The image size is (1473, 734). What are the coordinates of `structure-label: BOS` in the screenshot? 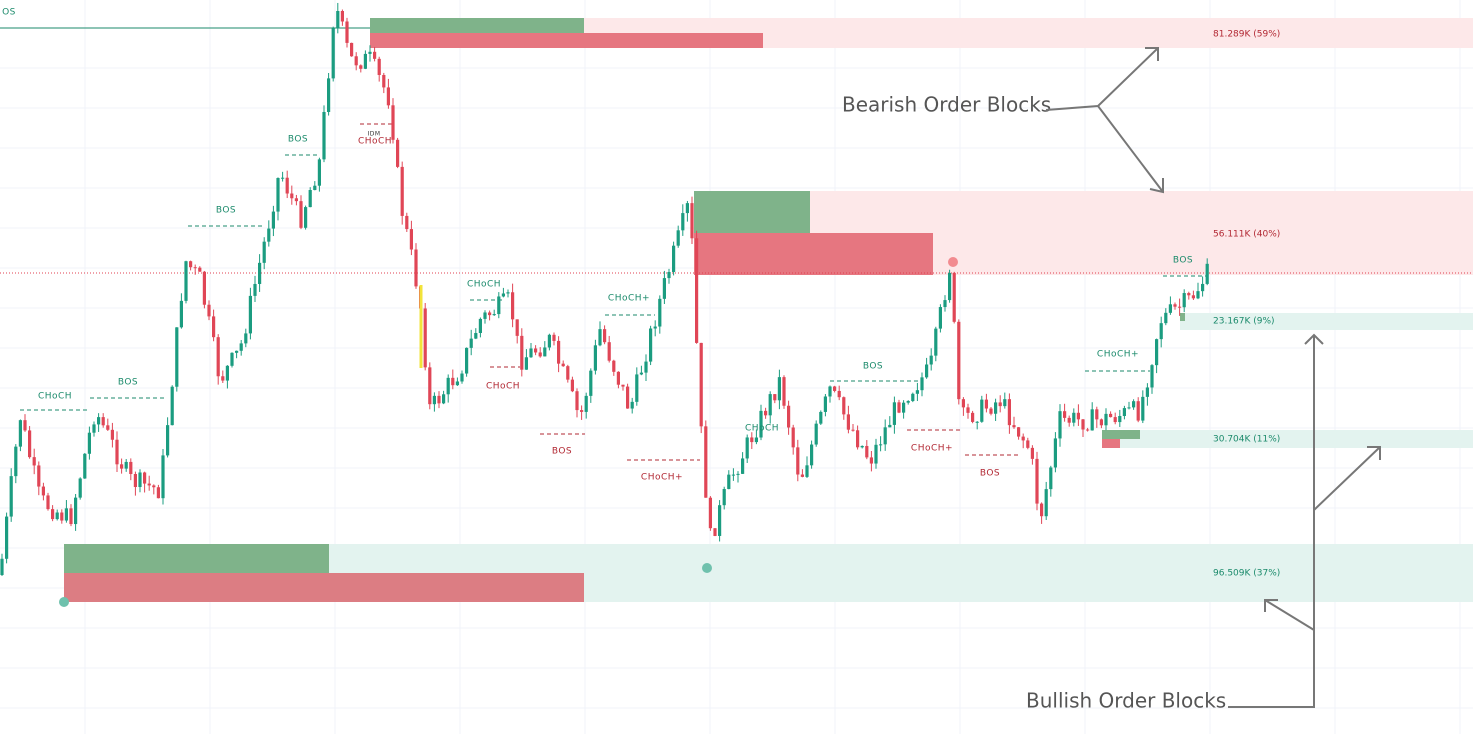 It's located at (128, 383).